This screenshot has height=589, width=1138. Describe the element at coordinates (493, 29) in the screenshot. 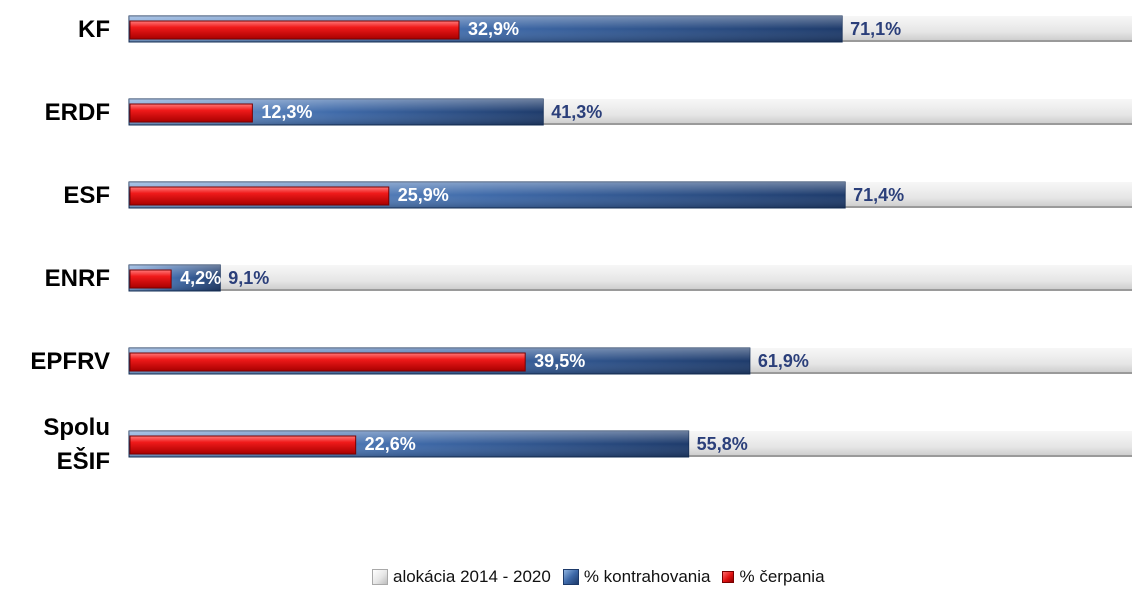

I see `data-label-cerpania: 32,9%` at that location.